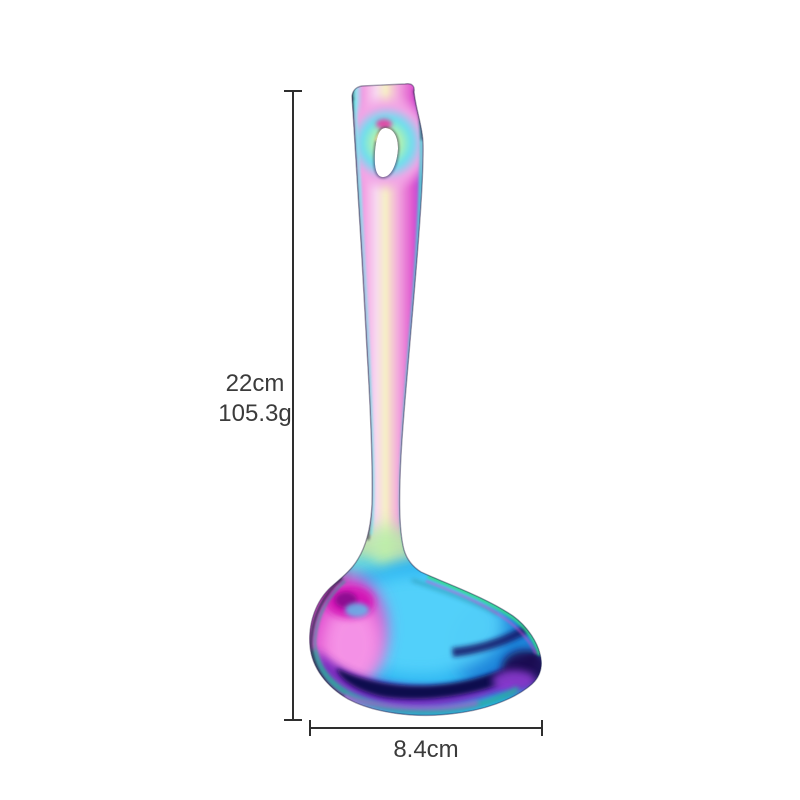  I want to click on dimension-labels: 22cm 105.3g, so click(255, 399).